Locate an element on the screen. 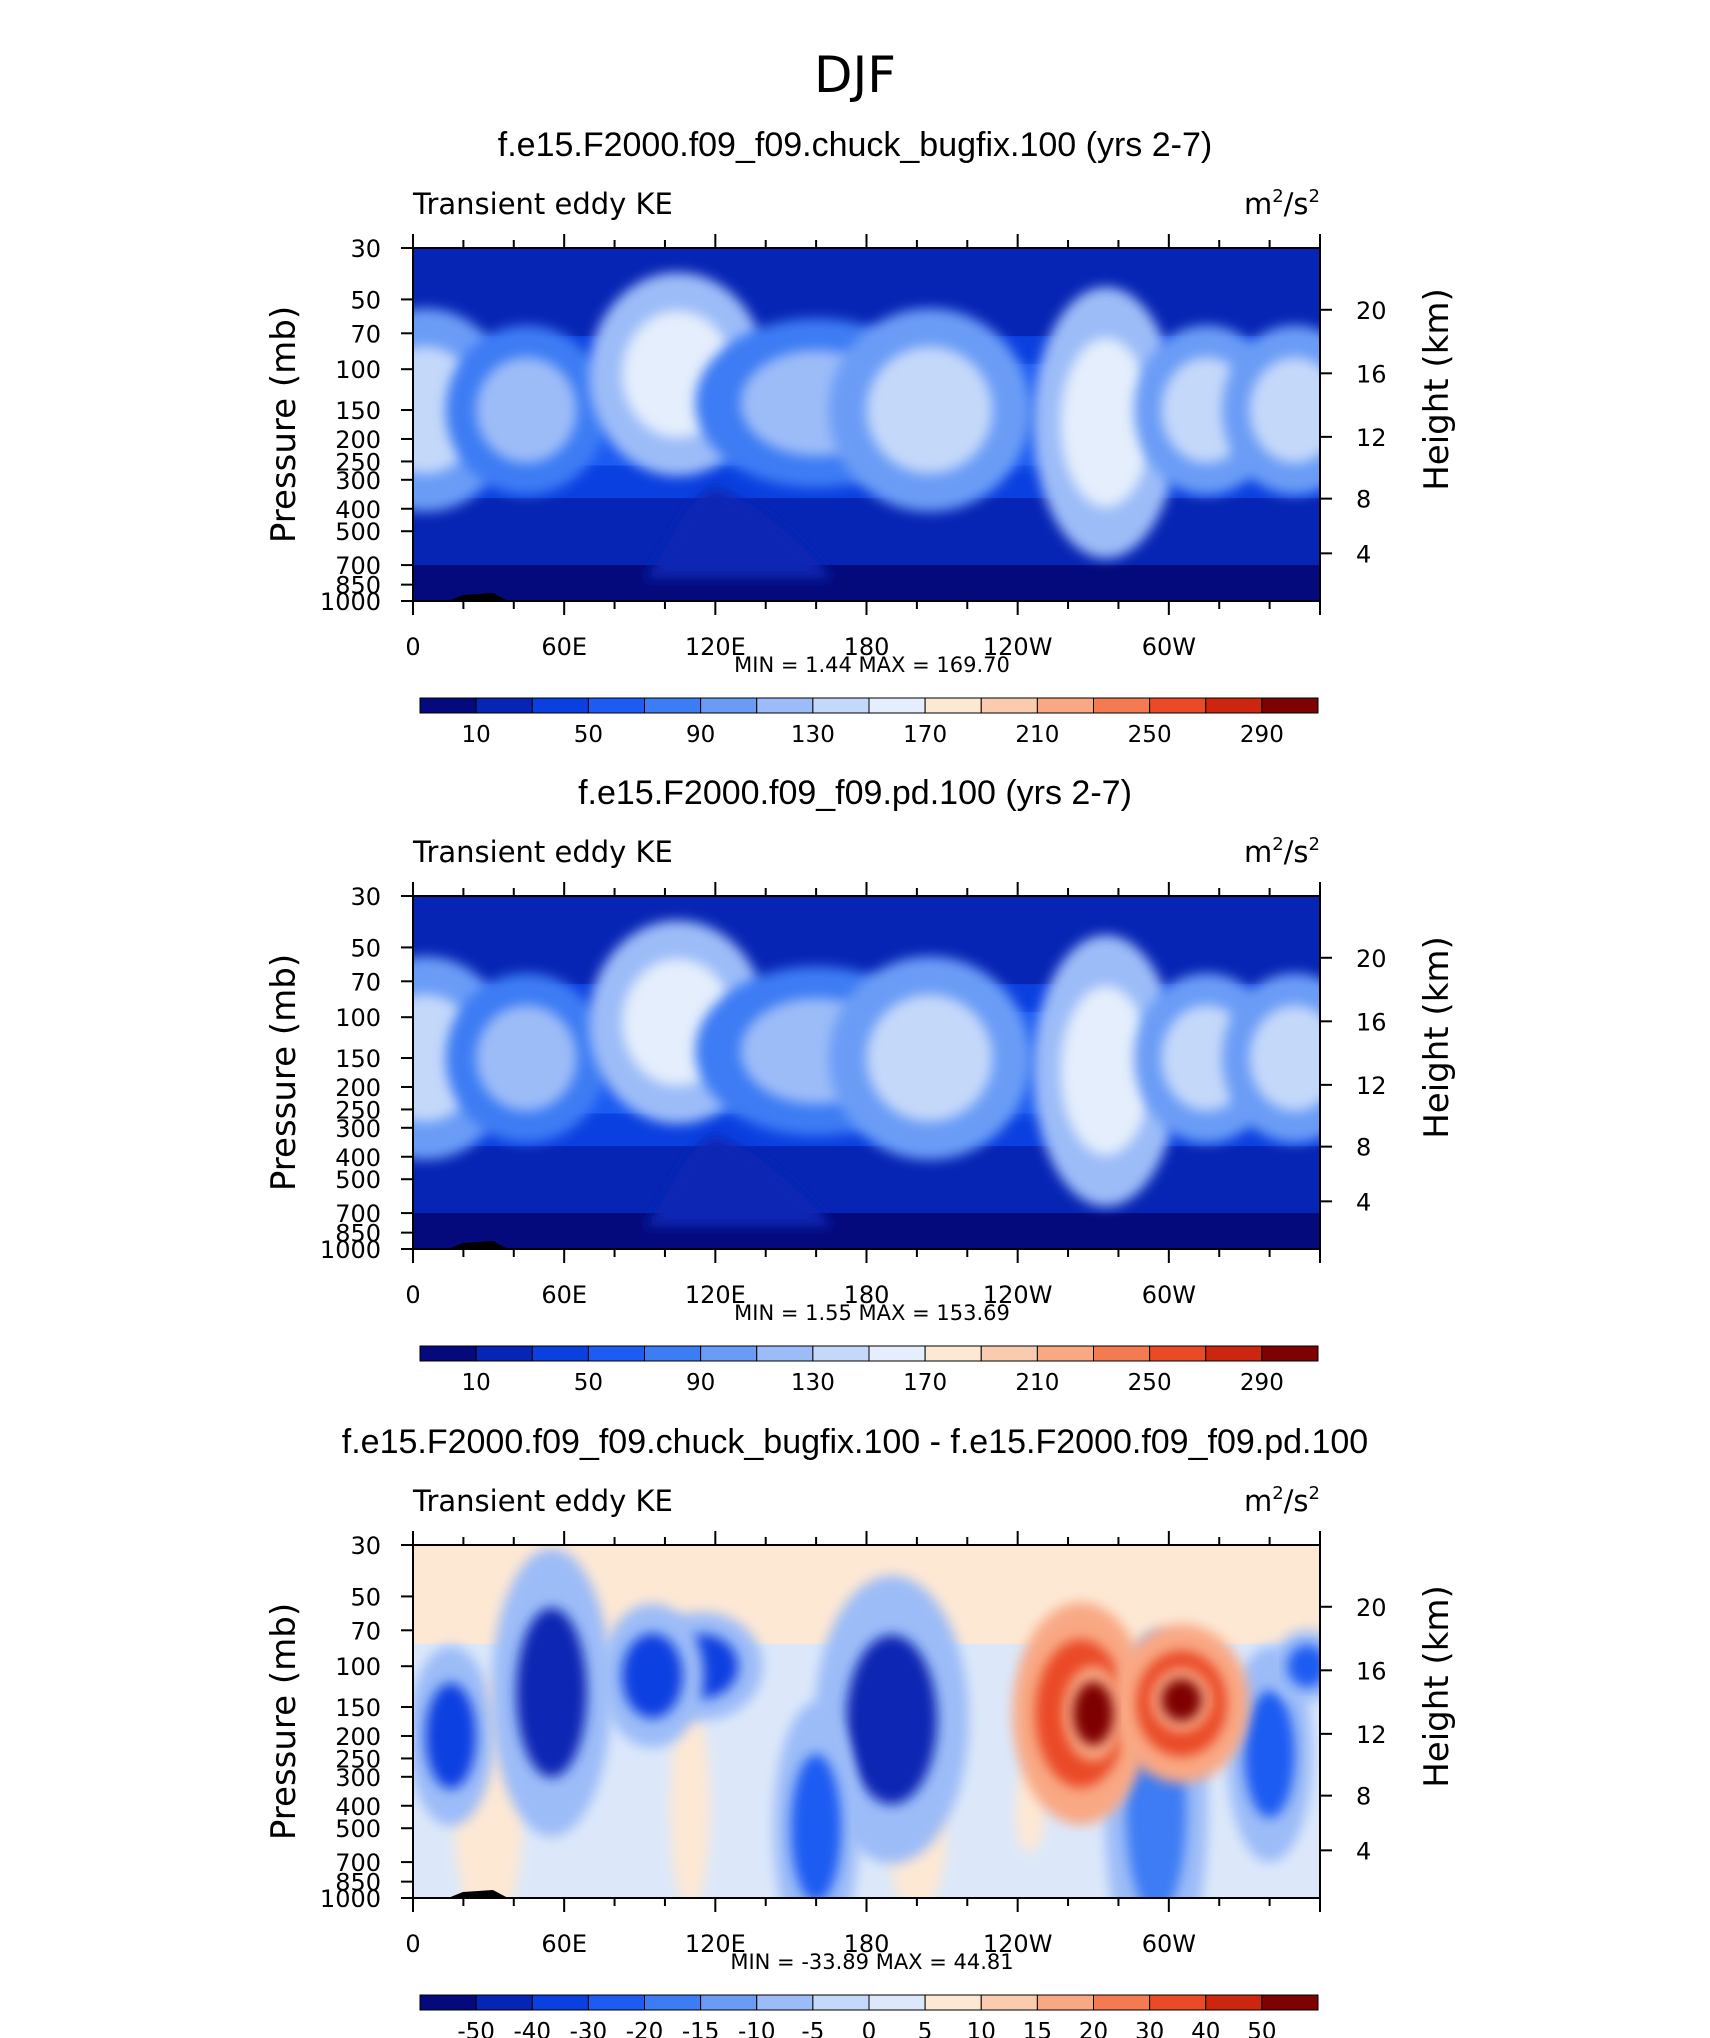  min-max-stats: MIN = 1.44 MAX = 169.70 is located at coordinates (872, 665).